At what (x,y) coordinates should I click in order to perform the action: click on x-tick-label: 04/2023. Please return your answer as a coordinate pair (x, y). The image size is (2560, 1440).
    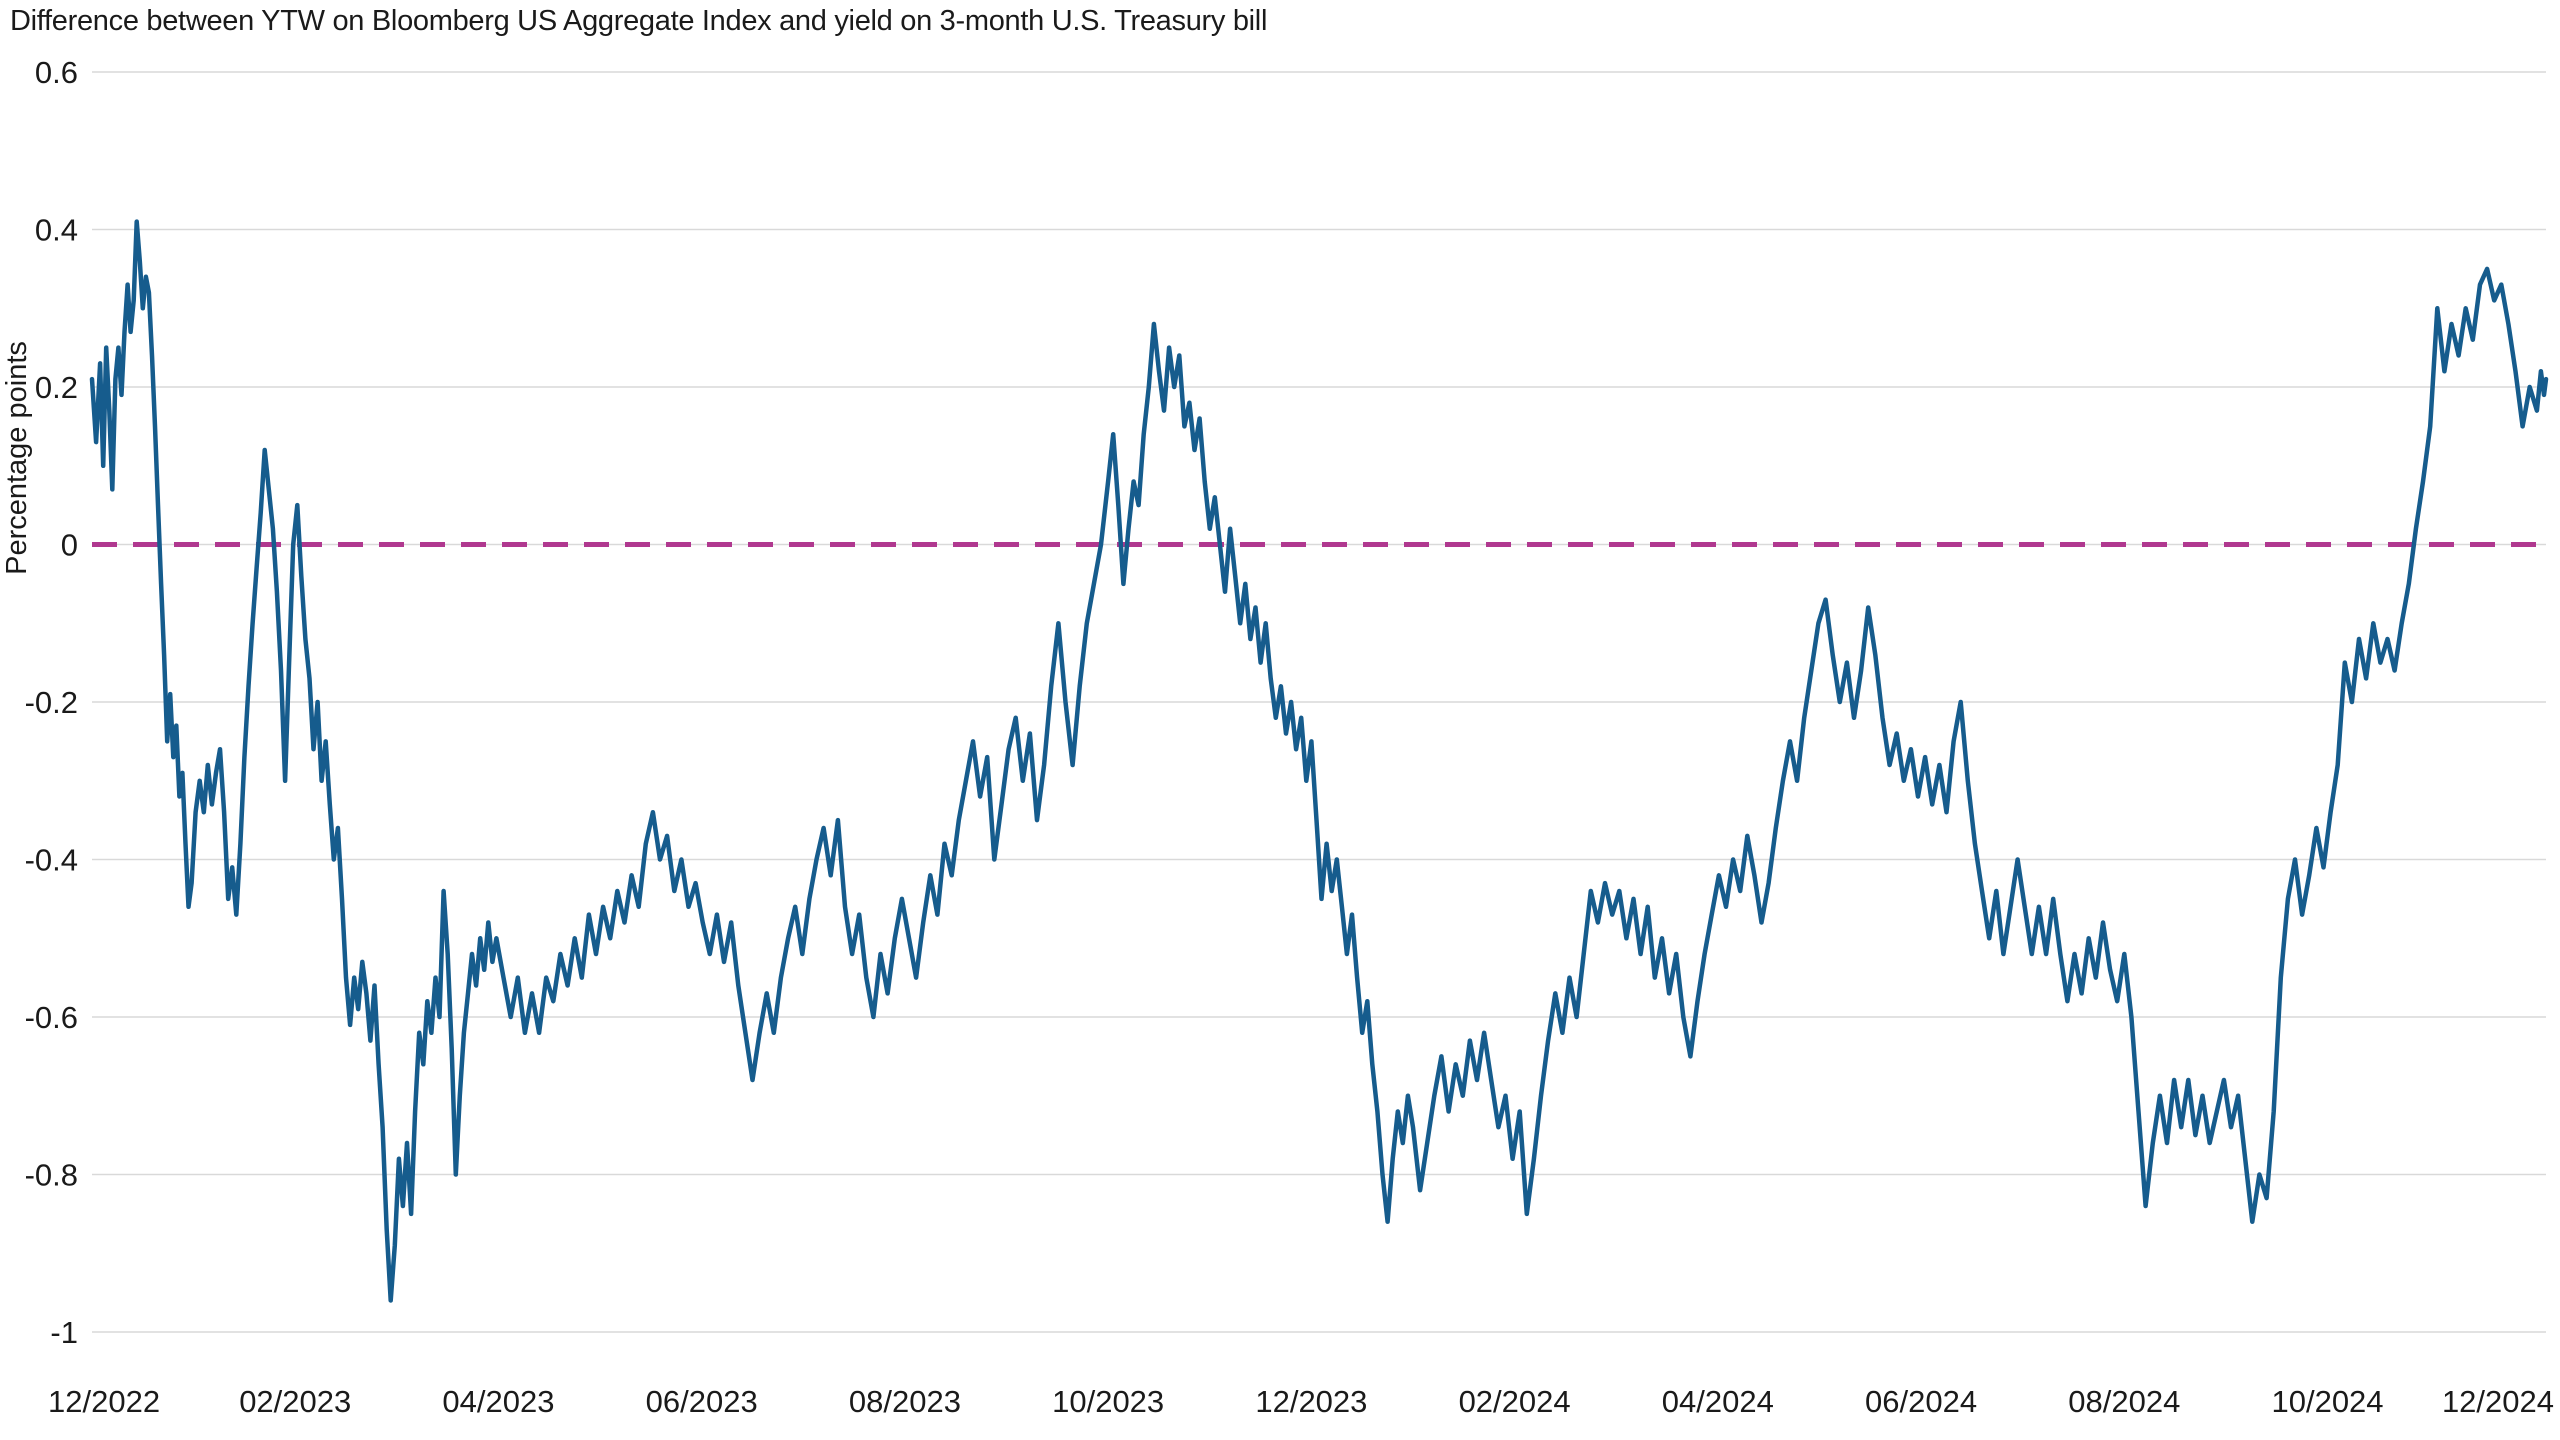
    Looking at the image, I should click on (498, 1401).